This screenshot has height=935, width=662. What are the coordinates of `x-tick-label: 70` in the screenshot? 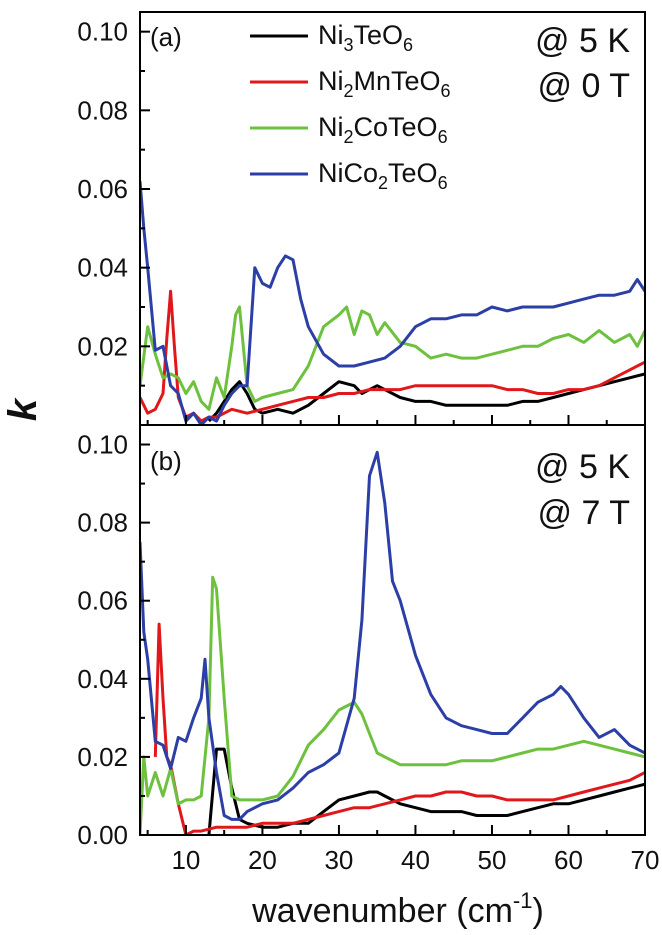 It's located at (645, 860).